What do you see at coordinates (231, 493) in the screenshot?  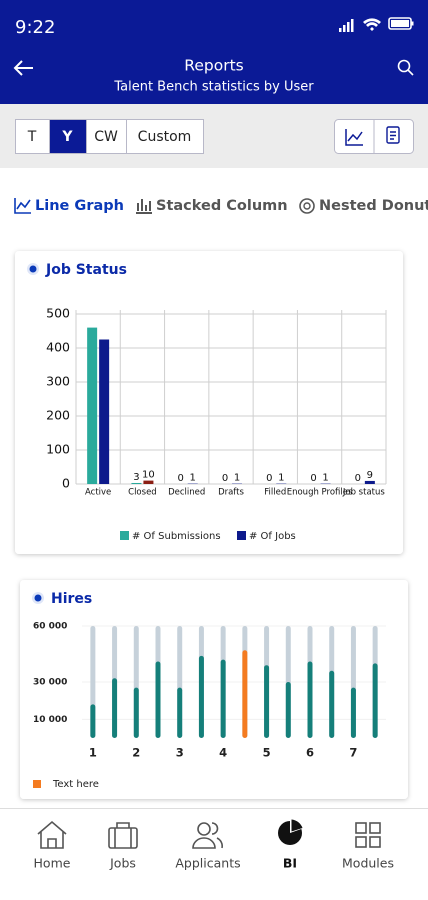 I see `x-tick-label: Drafts` at bounding box center [231, 493].